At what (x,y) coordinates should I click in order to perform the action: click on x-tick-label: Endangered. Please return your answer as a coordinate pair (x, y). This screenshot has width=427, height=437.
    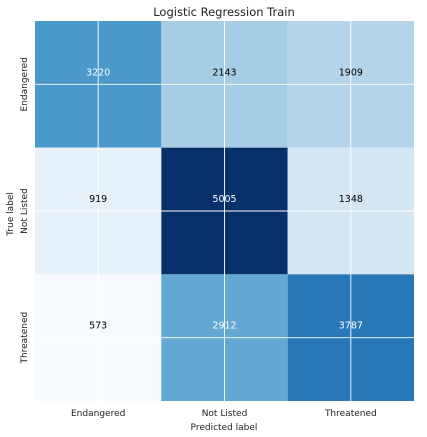
    Looking at the image, I should click on (98, 414).